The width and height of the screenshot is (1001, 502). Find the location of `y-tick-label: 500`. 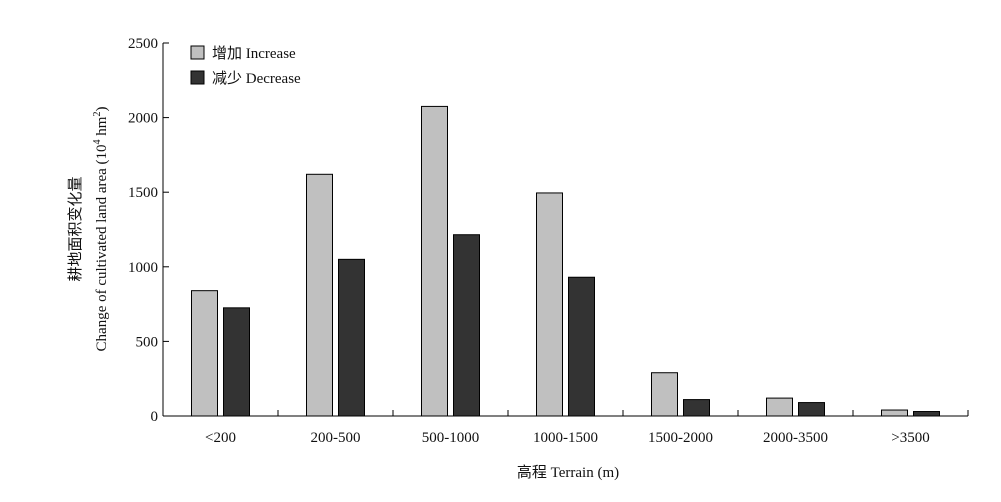

y-tick-label: 500 is located at coordinates (147, 342).